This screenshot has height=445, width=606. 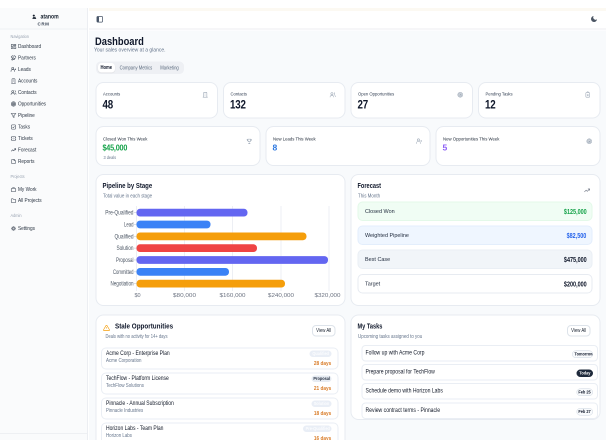 I want to click on svg-text: $80,000, so click(x=184, y=296).